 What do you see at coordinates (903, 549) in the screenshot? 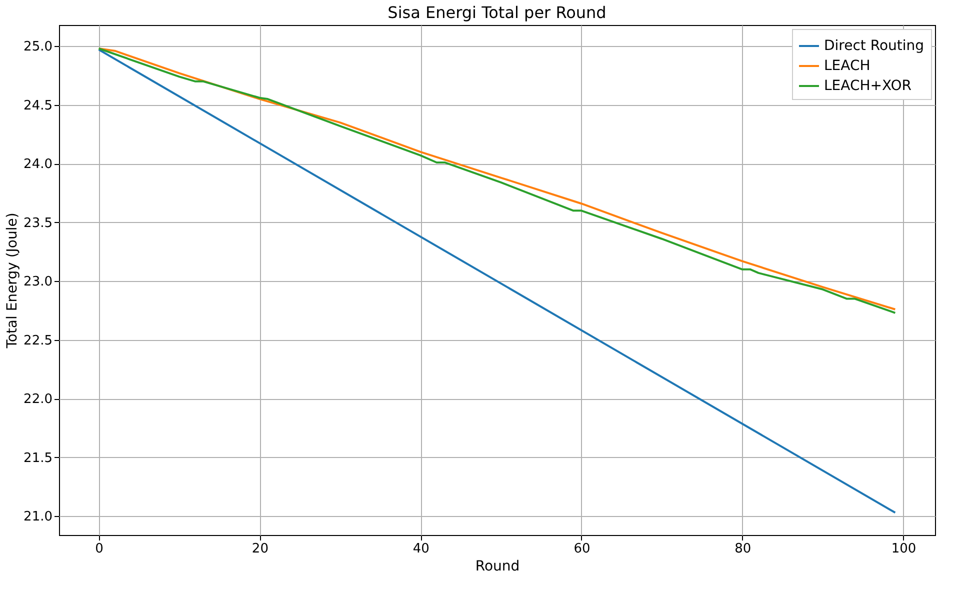
I see `x-tick-label: 100` at bounding box center [903, 549].